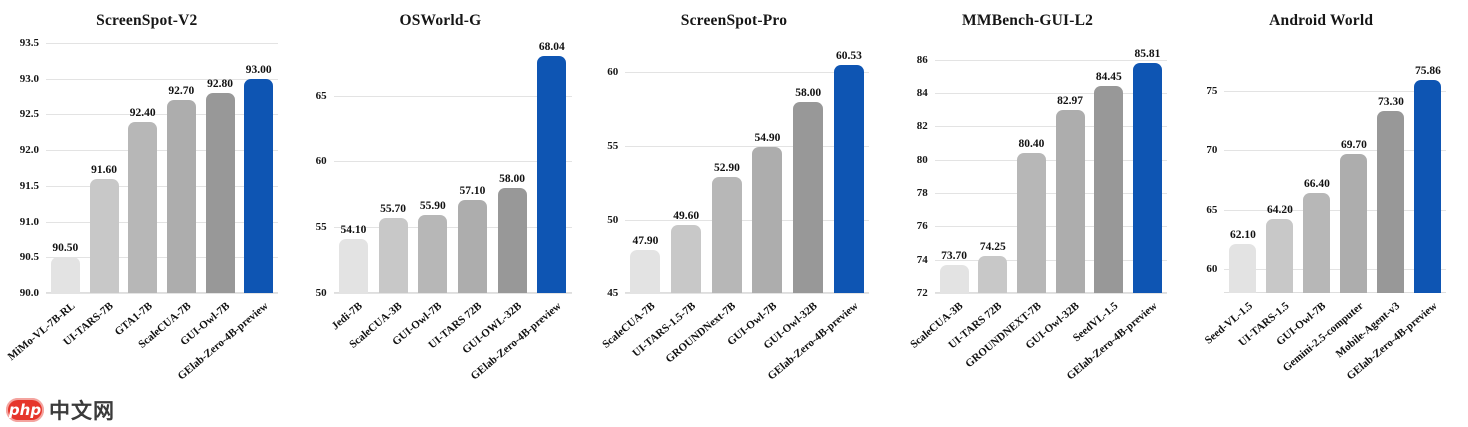 The height and width of the screenshot is (427, 1468). I want to click on y-tick-label: 74, so click(922, 259).